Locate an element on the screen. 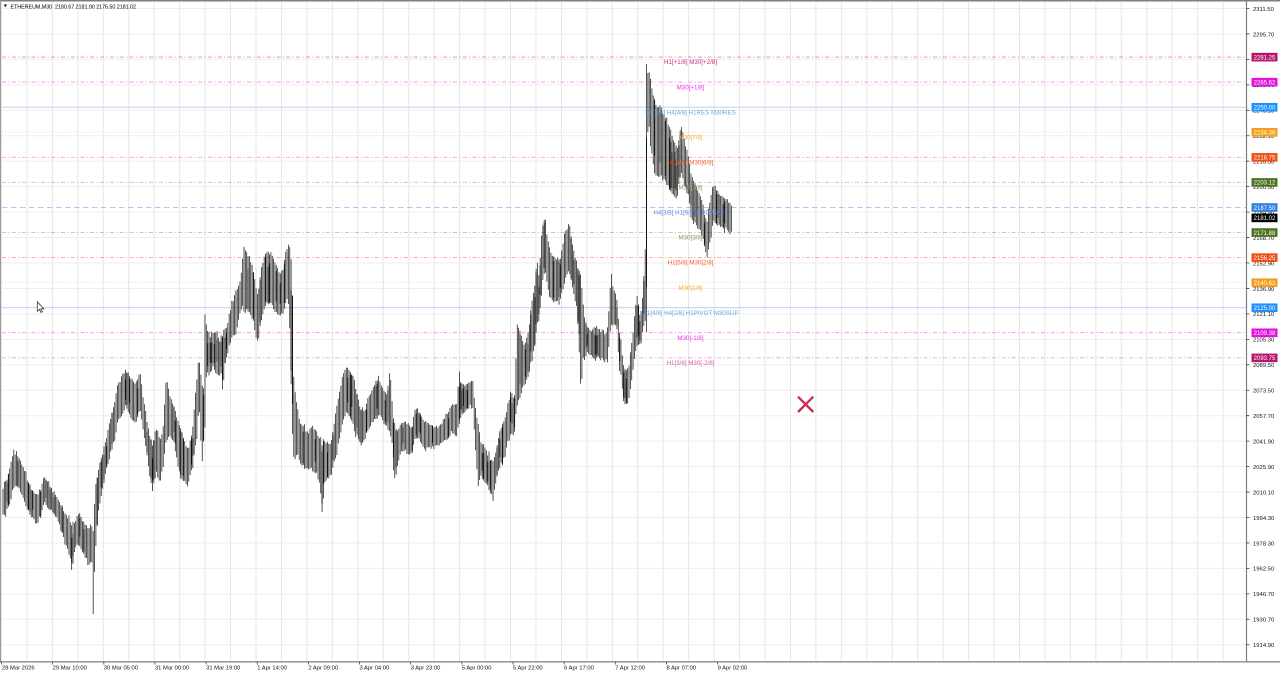 The image size is (1280, 673). svg-text: M30[1/8] is located at coordinates (690, 288).